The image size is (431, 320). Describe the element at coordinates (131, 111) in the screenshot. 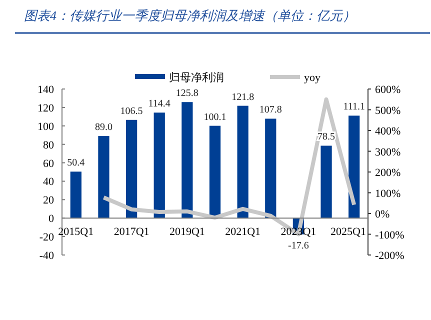

I see `data-label: 106.5` at that location.